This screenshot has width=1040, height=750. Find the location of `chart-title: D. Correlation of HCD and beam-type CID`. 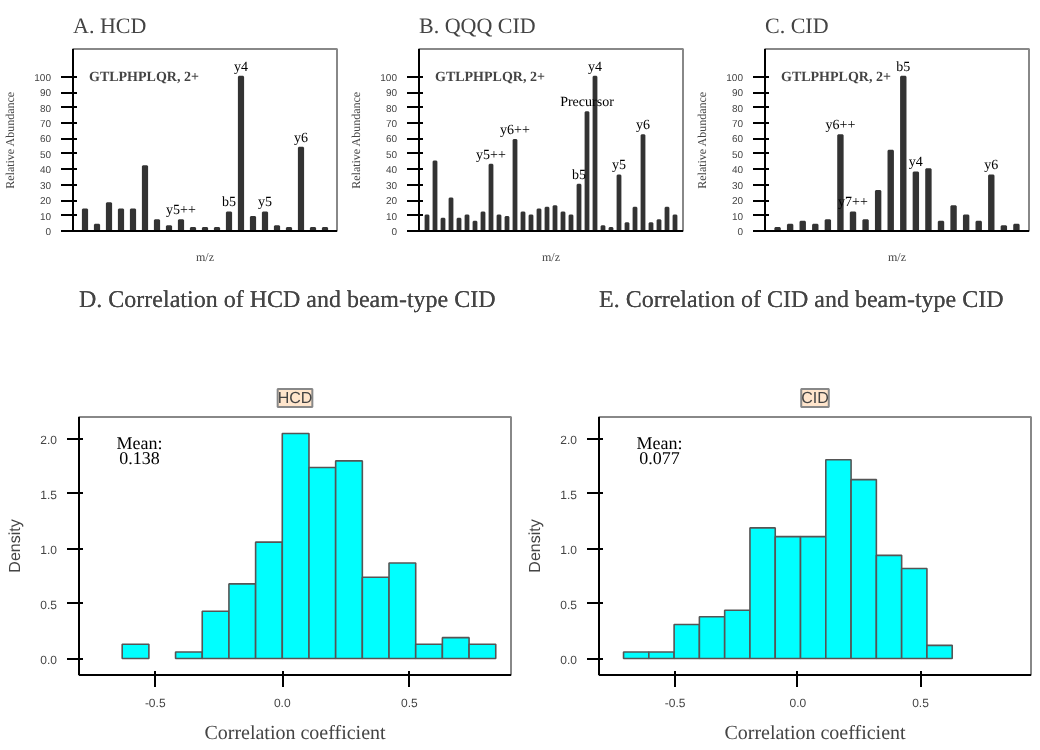

chart-title: D. Correlation of HCD and beam-type CID is located at coordinates (288, 299).